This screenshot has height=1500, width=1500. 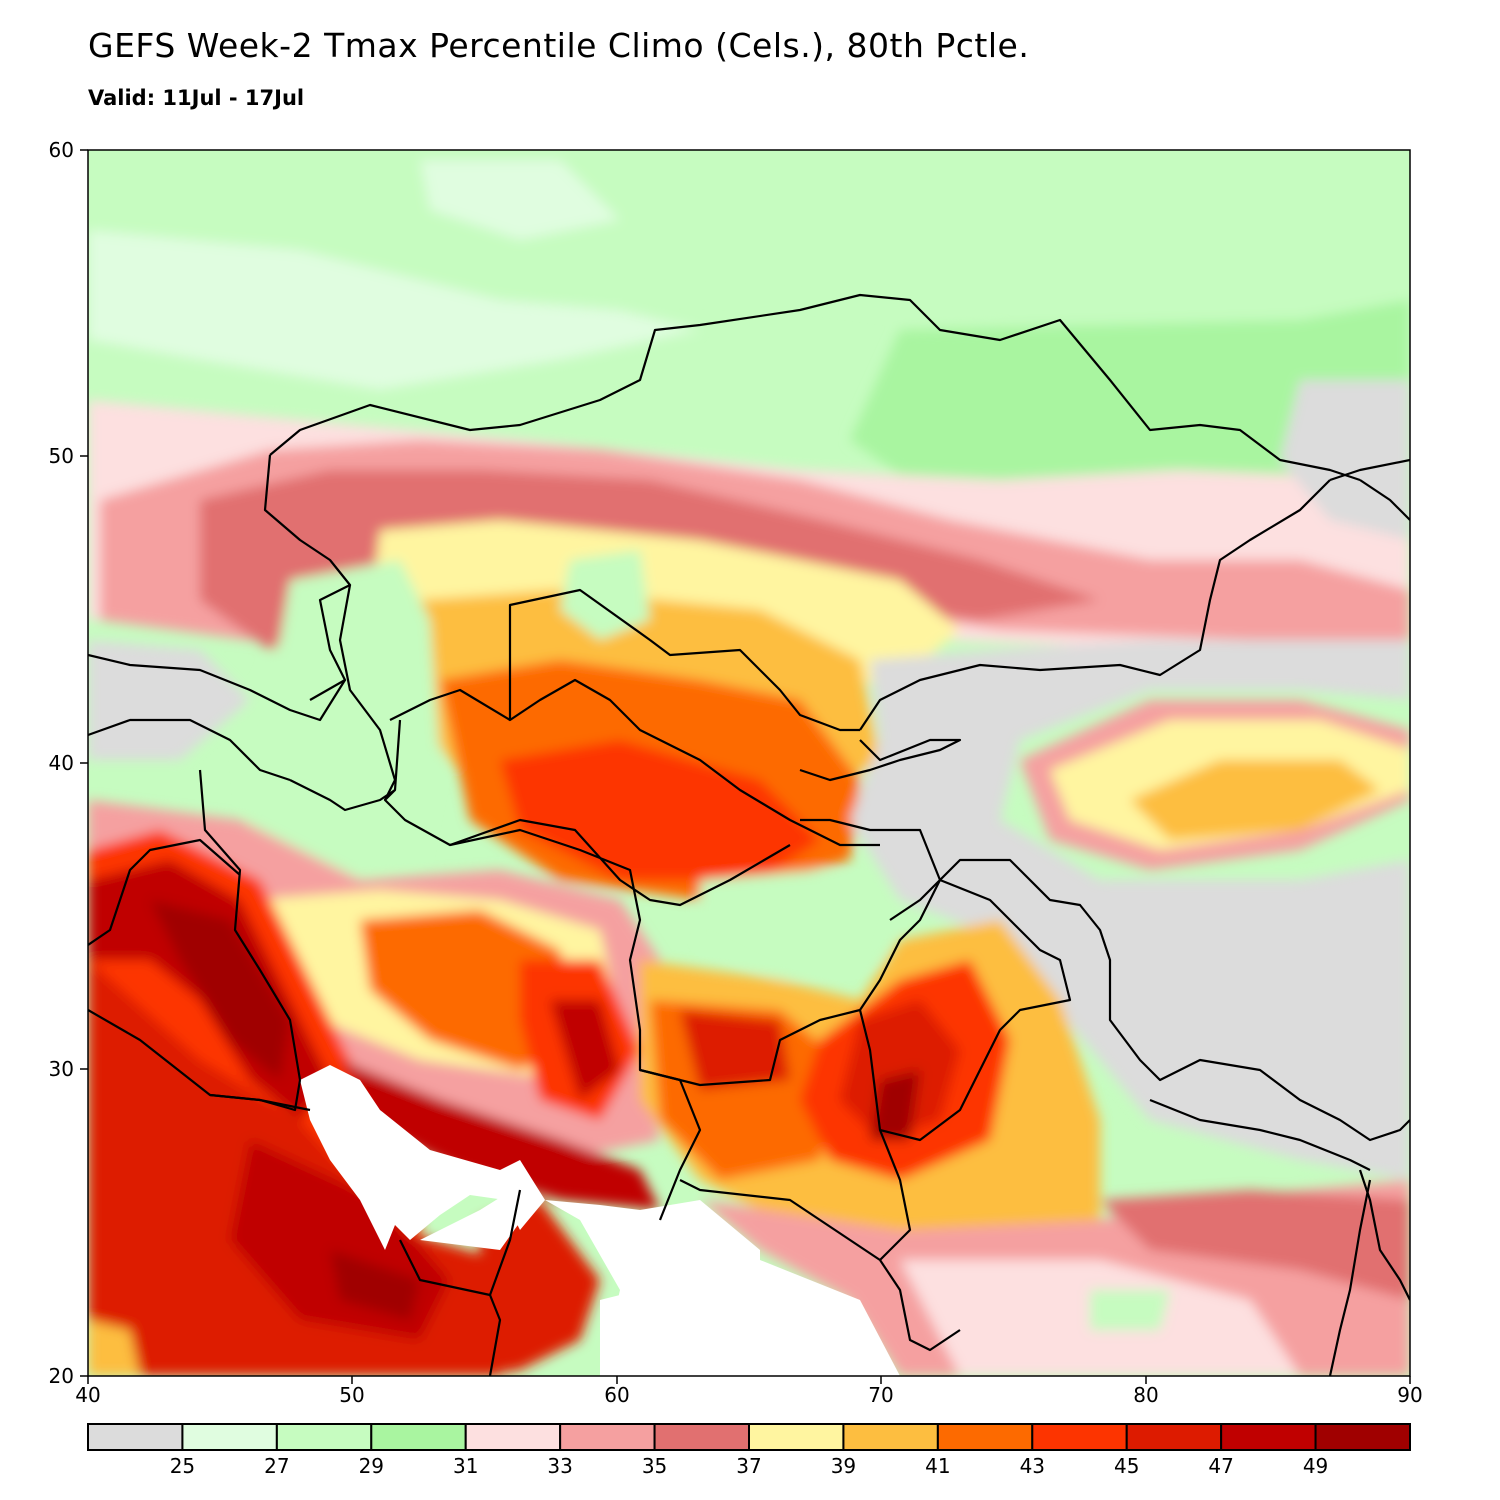 I want to click on lat-tick-label: 20, so click(x=61, y=1376).